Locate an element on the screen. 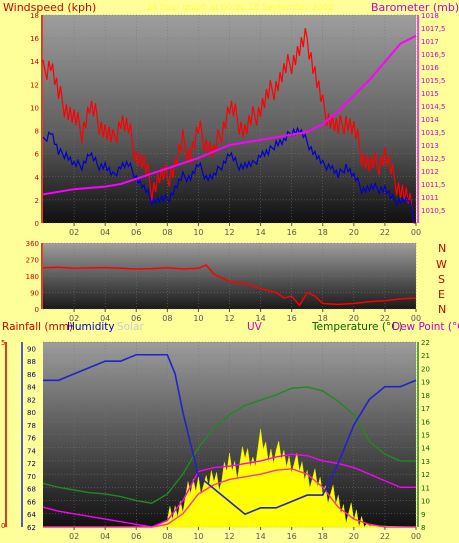 The width and height of the screenshot is (459, 543). direction-series is located at coordinates (229, 285).